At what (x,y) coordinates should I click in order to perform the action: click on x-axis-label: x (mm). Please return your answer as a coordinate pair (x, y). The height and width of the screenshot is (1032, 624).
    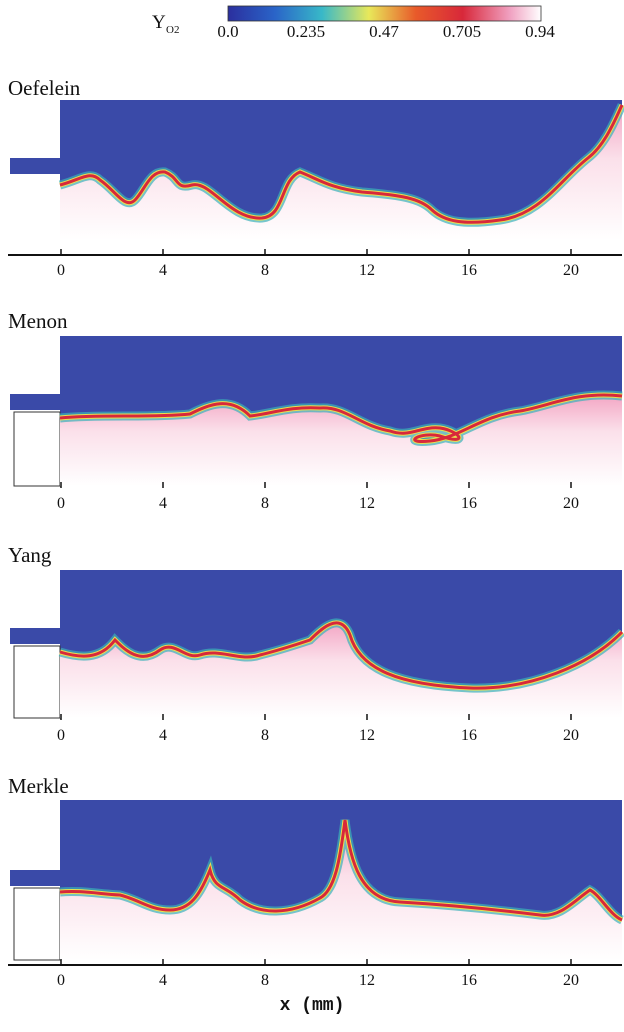
    Looking at the image, I should click on (312, 1006).